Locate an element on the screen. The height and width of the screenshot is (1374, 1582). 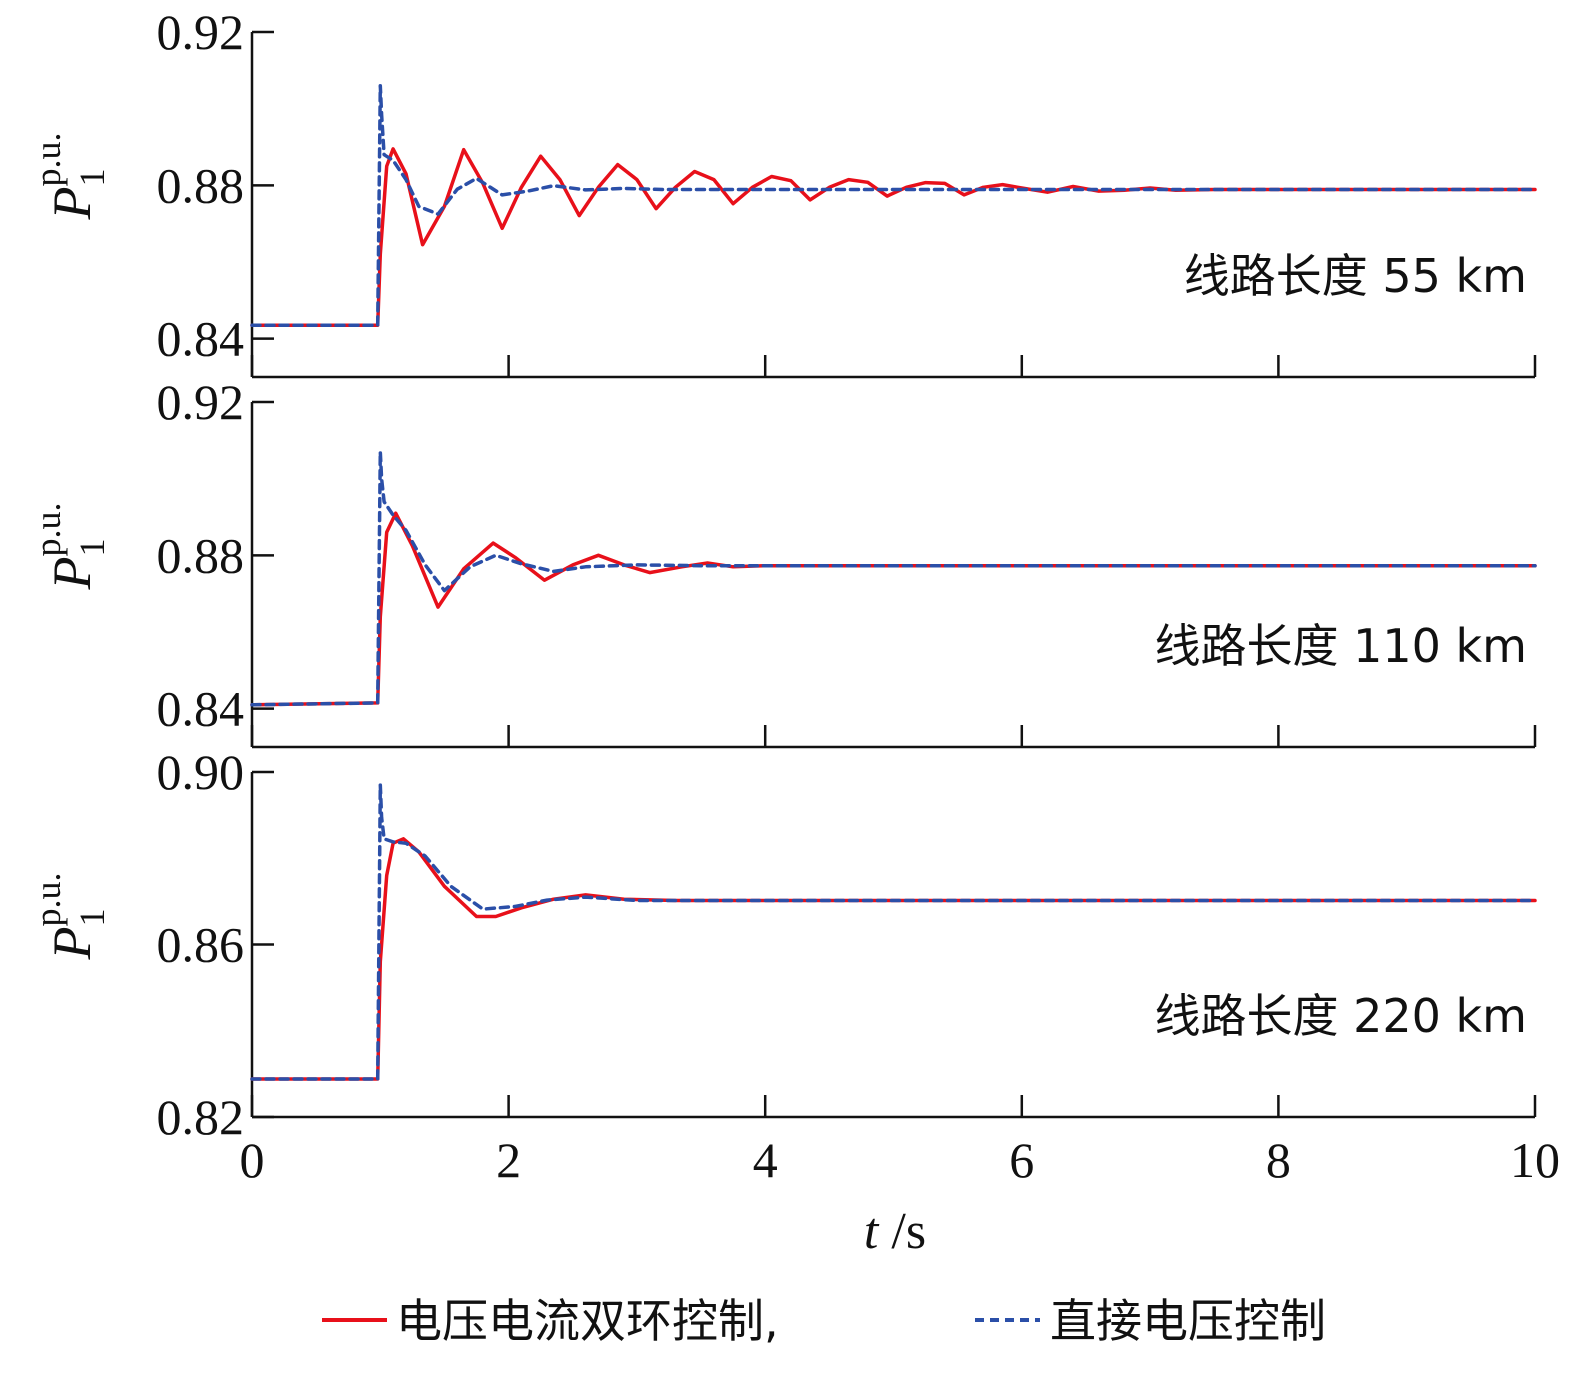
x-axis-label: t /s is located at coordinates (895, 1231).